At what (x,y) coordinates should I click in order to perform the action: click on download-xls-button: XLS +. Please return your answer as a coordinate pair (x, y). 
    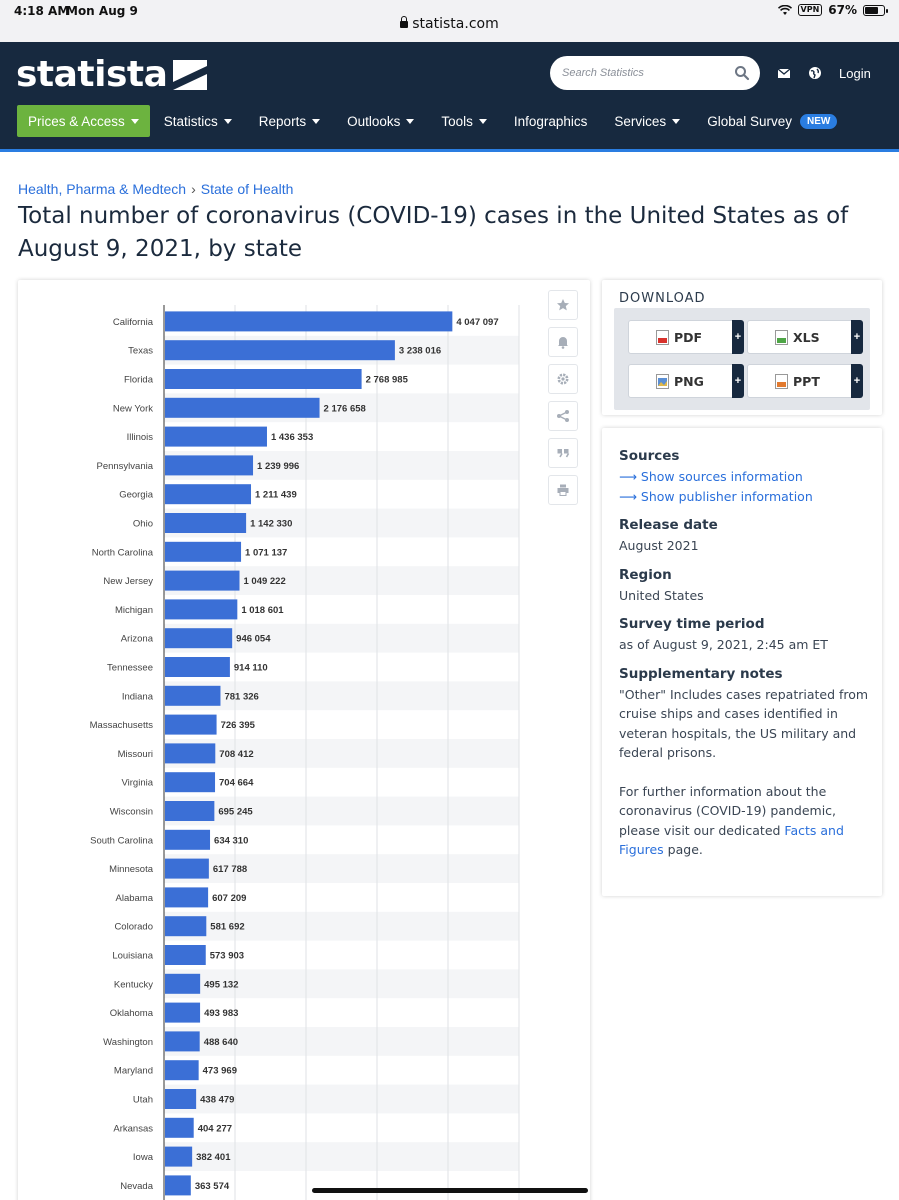
    Looking at the image, I should click on (805, 337).